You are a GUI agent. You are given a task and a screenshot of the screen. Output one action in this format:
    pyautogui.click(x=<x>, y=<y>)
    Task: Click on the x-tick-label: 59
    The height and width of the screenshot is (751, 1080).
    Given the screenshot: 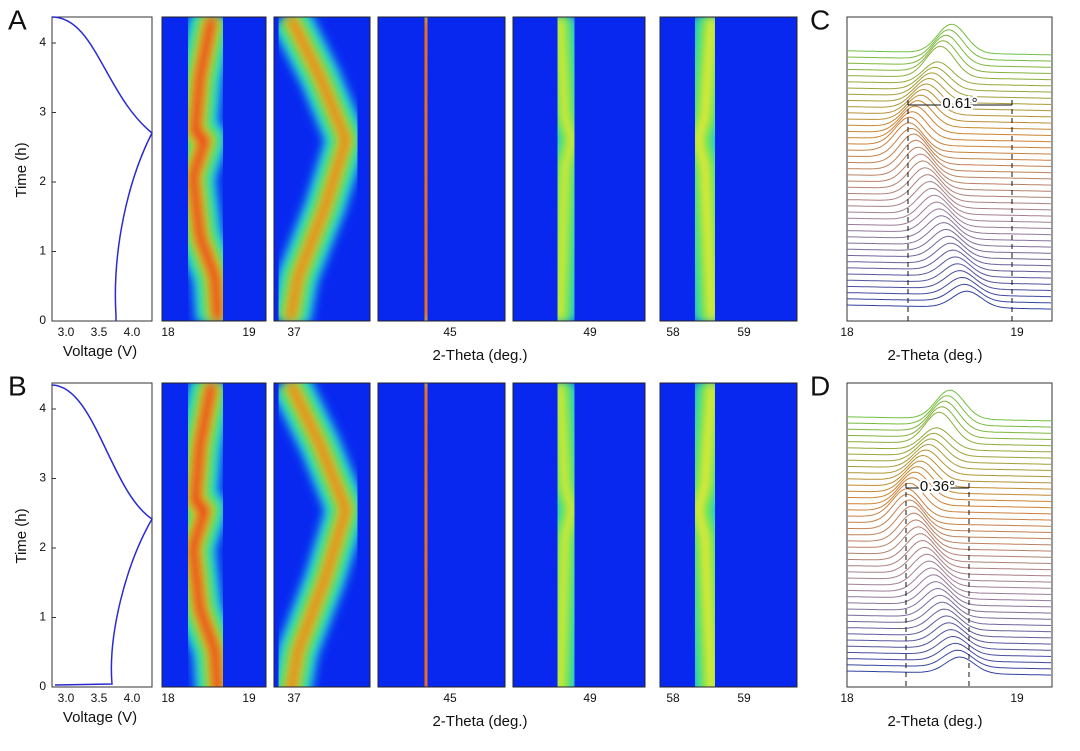 What is the action you would take?
    pyautogui.click(x=744, y=332)
    